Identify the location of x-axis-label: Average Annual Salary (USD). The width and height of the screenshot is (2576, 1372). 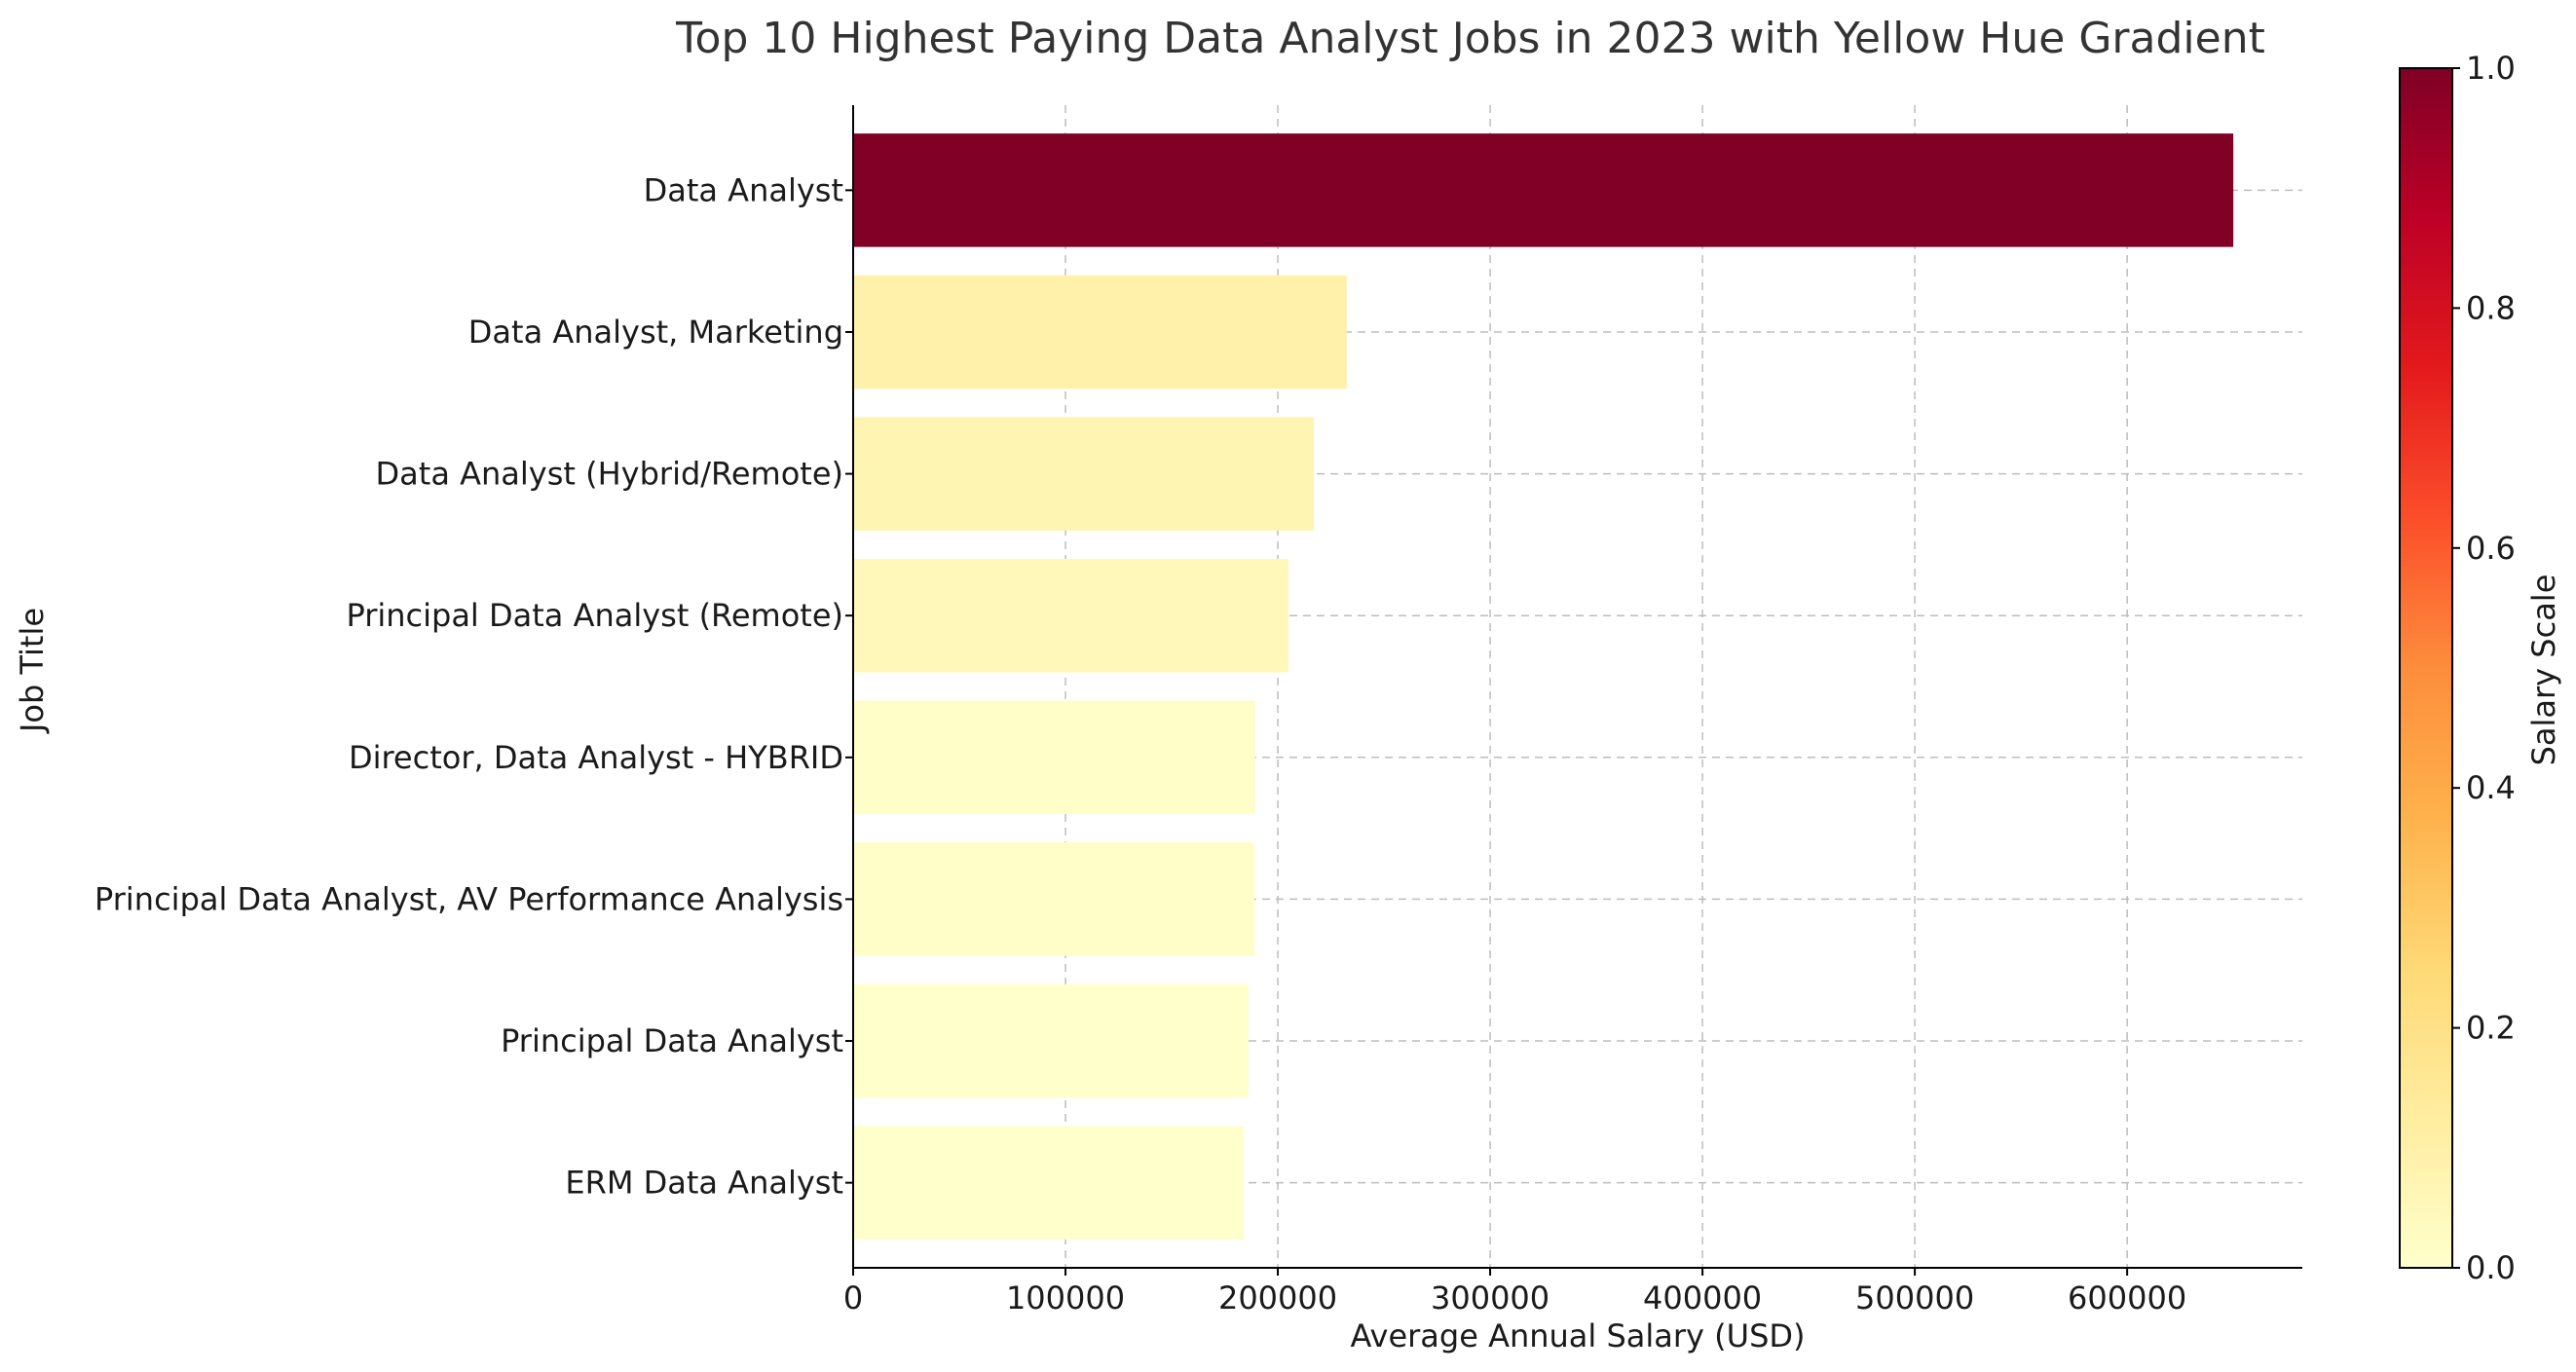
(1577, 1335).